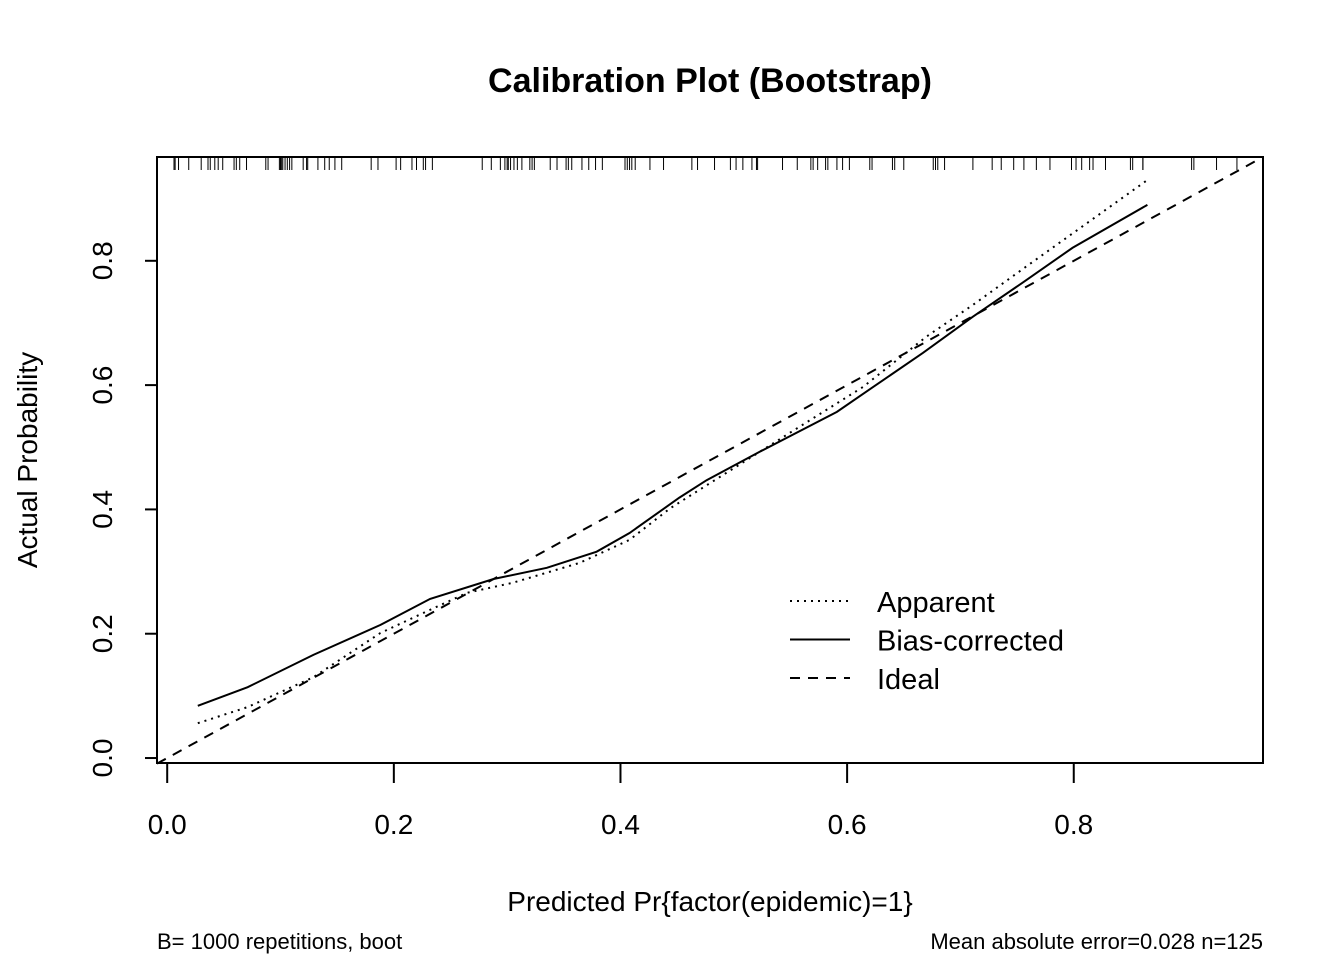 This screenshot has width=1344, height=960. I want to click on x-axis: 0.0 0.2 0.4 0.6 0.8, so click(620, 801).